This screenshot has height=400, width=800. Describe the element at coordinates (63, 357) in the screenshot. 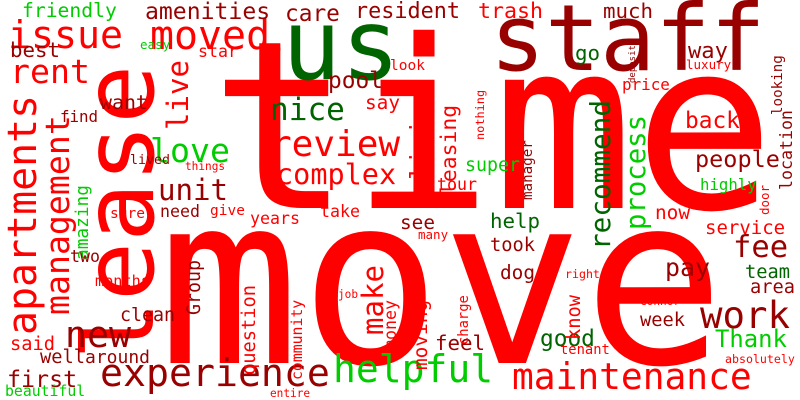

I see `word-well: well` at that location.